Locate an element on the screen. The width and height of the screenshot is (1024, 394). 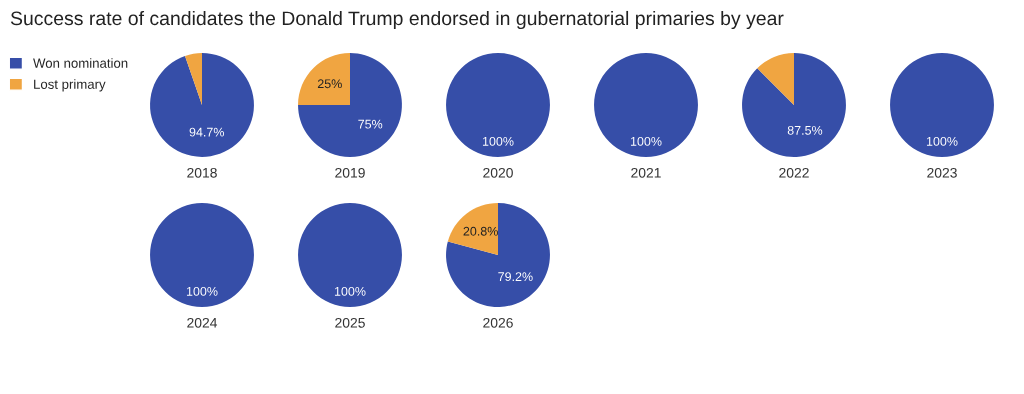
legend-label: Won nomination is located at coordinates (80, 63).